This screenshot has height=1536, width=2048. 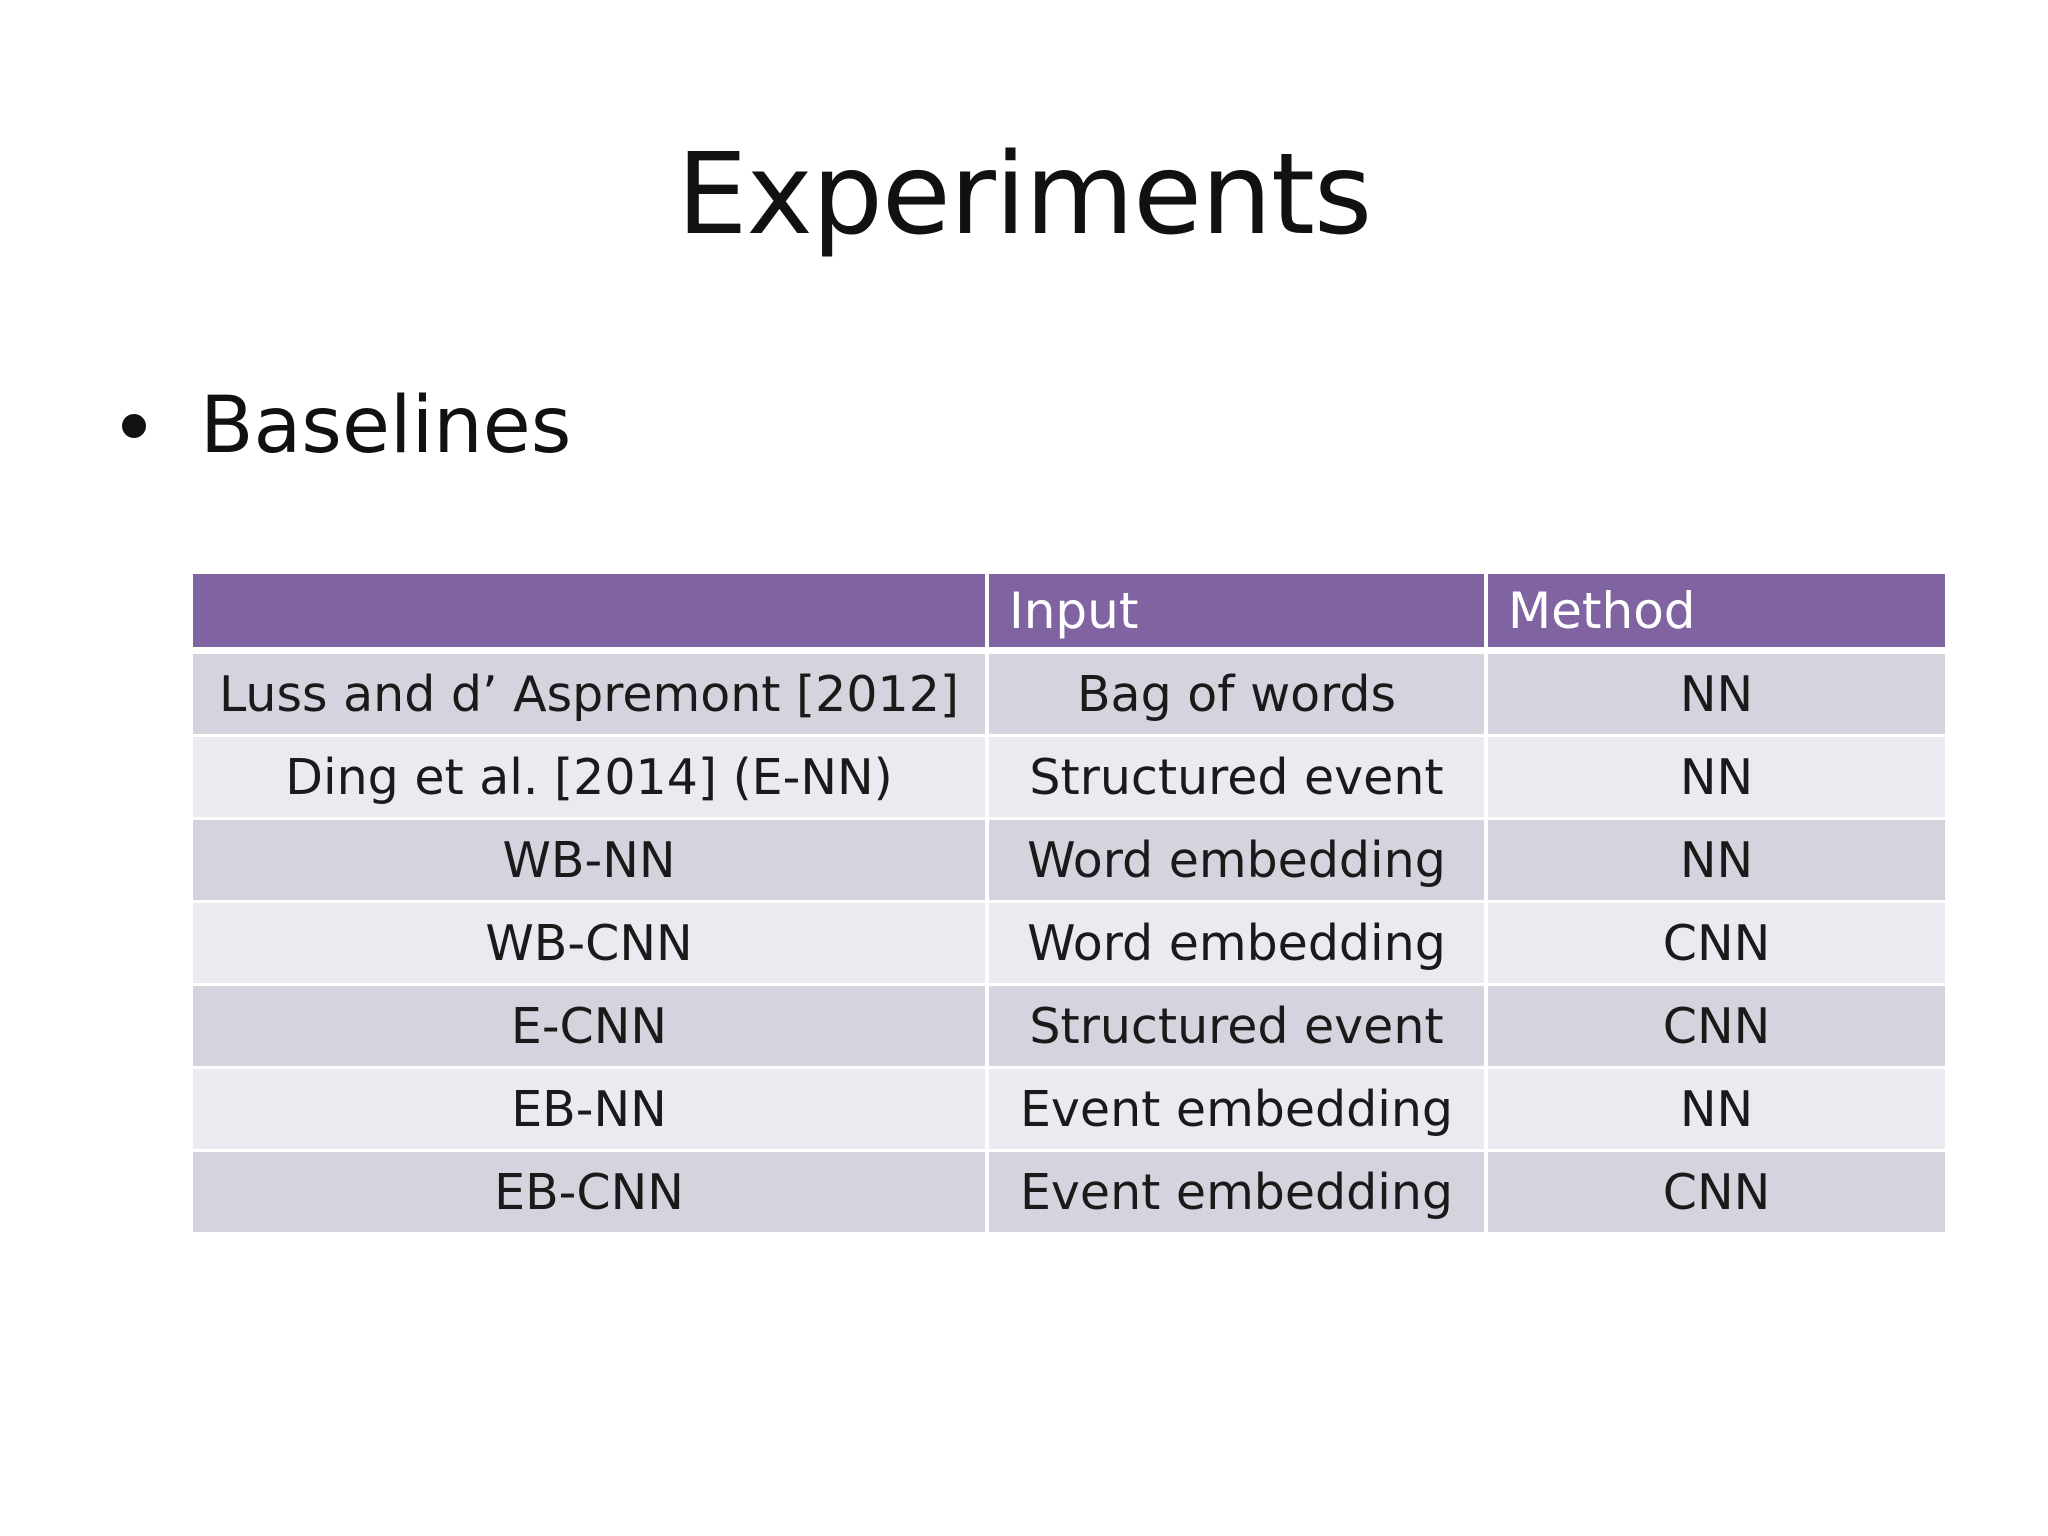 I want to click on table-row: EB-NN Event embedding NN, so click(x=1069, y=1110).